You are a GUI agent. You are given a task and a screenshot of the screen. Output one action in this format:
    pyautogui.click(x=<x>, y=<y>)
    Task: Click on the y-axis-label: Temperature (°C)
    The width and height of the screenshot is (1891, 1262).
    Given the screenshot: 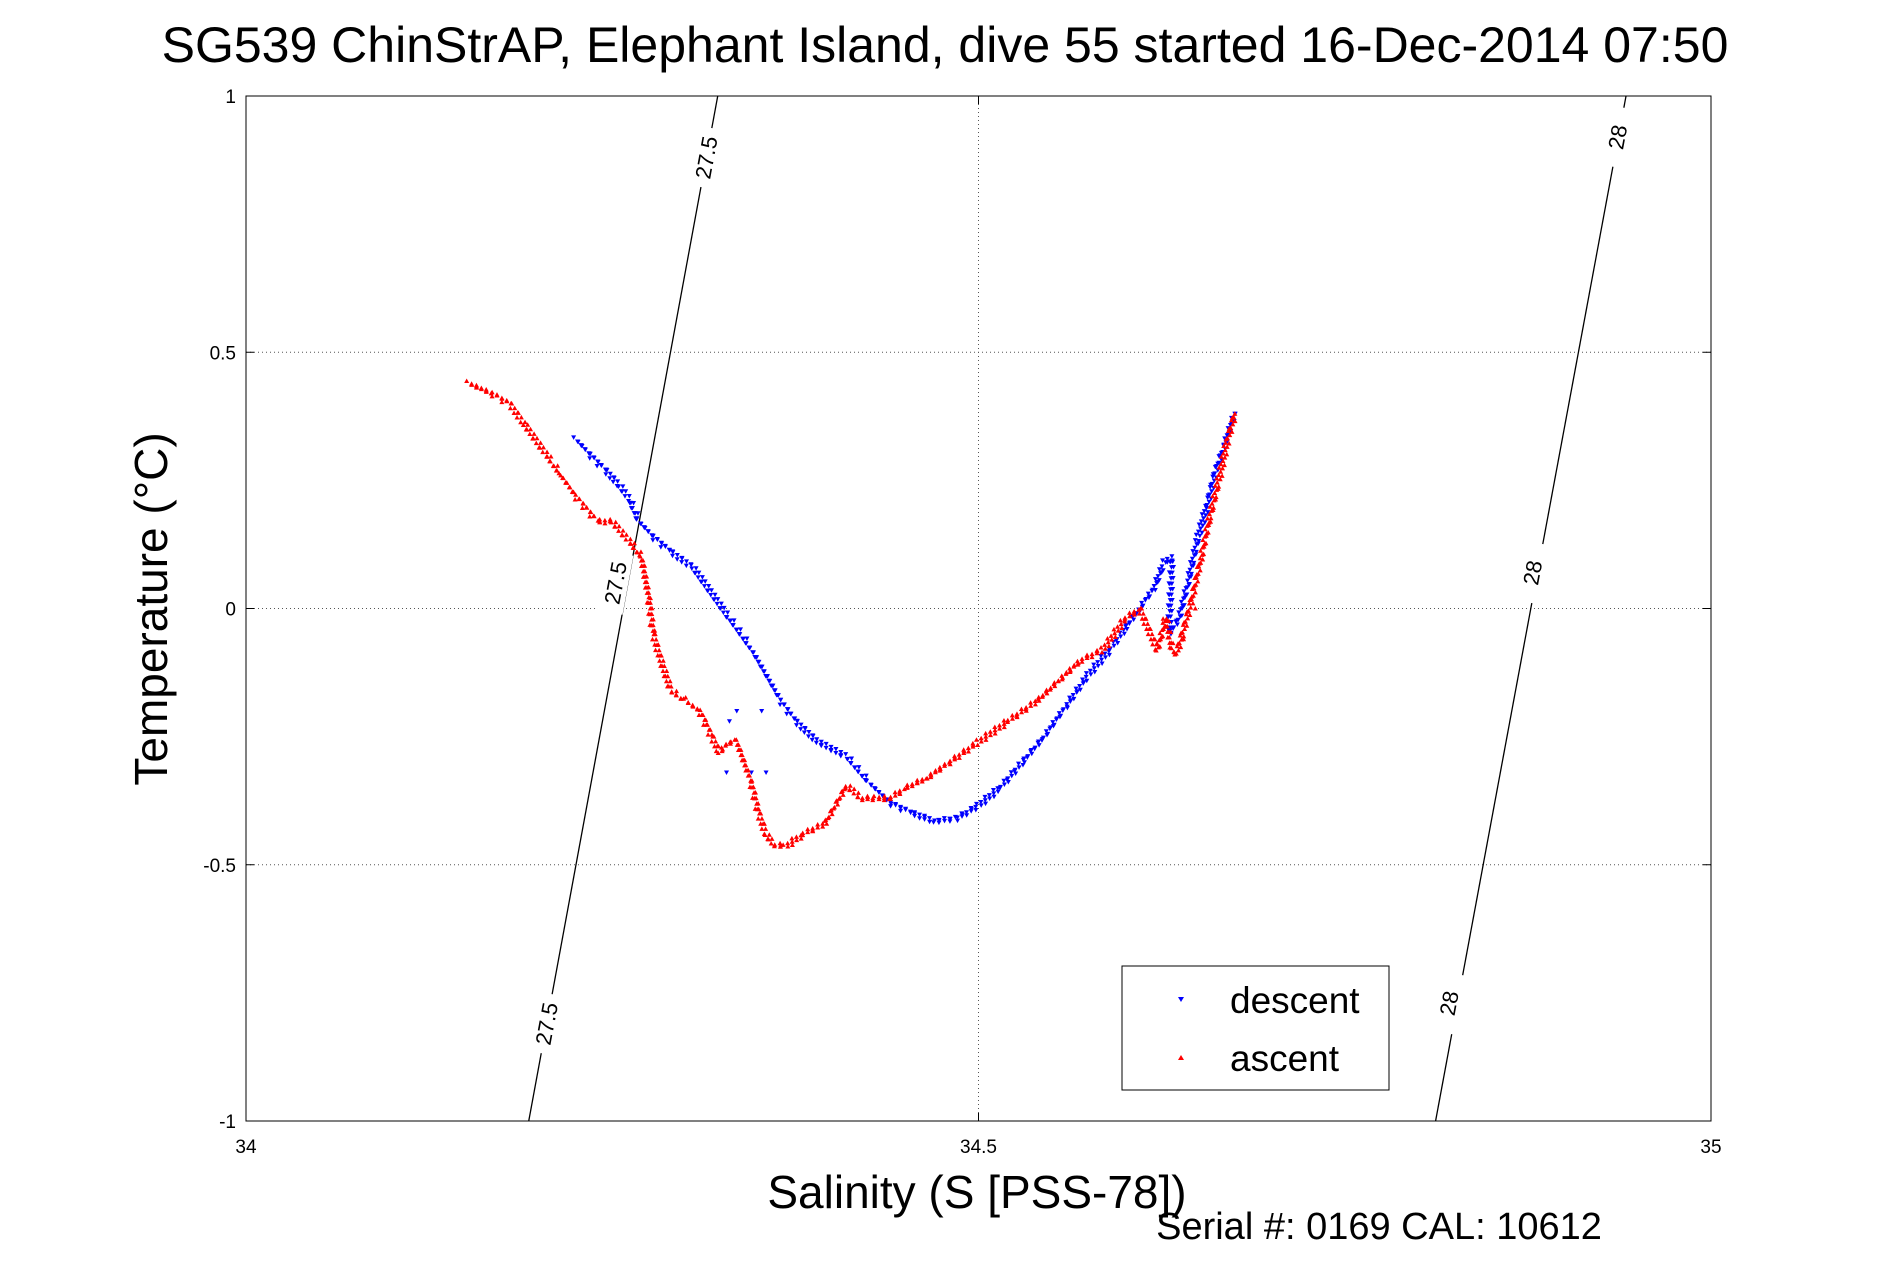 What is the action you would take?
    pyautogui.click(x=151, y=608)
    